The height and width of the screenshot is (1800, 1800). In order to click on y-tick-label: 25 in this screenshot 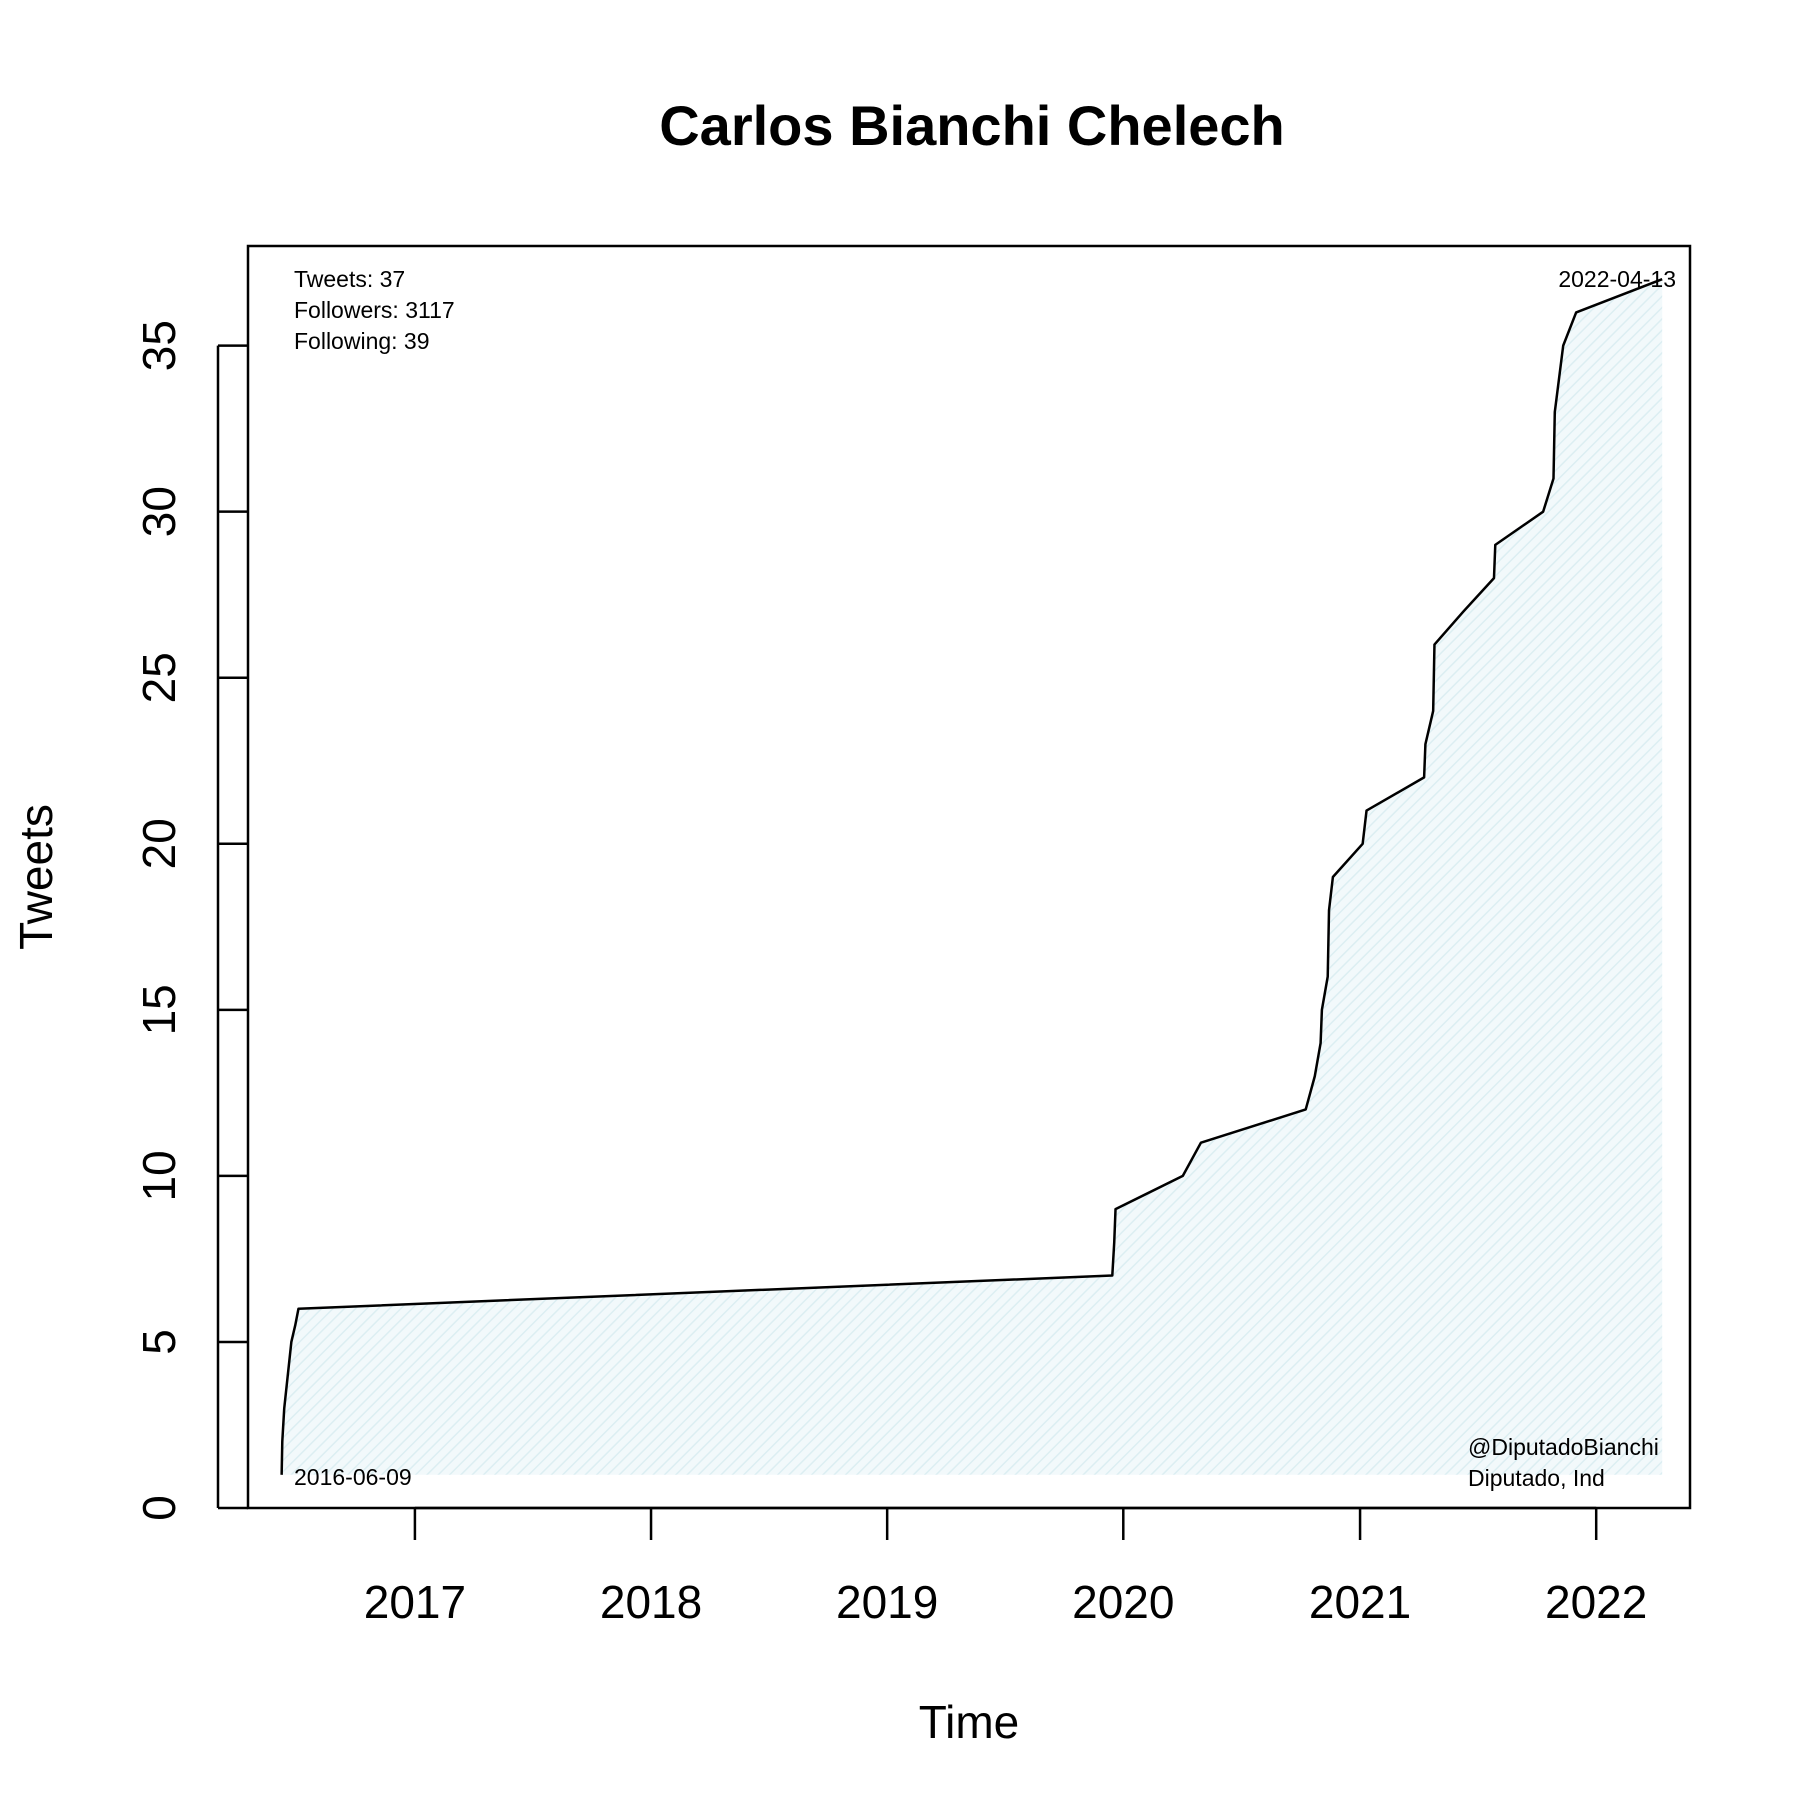, I will do `click(159, 677)`.